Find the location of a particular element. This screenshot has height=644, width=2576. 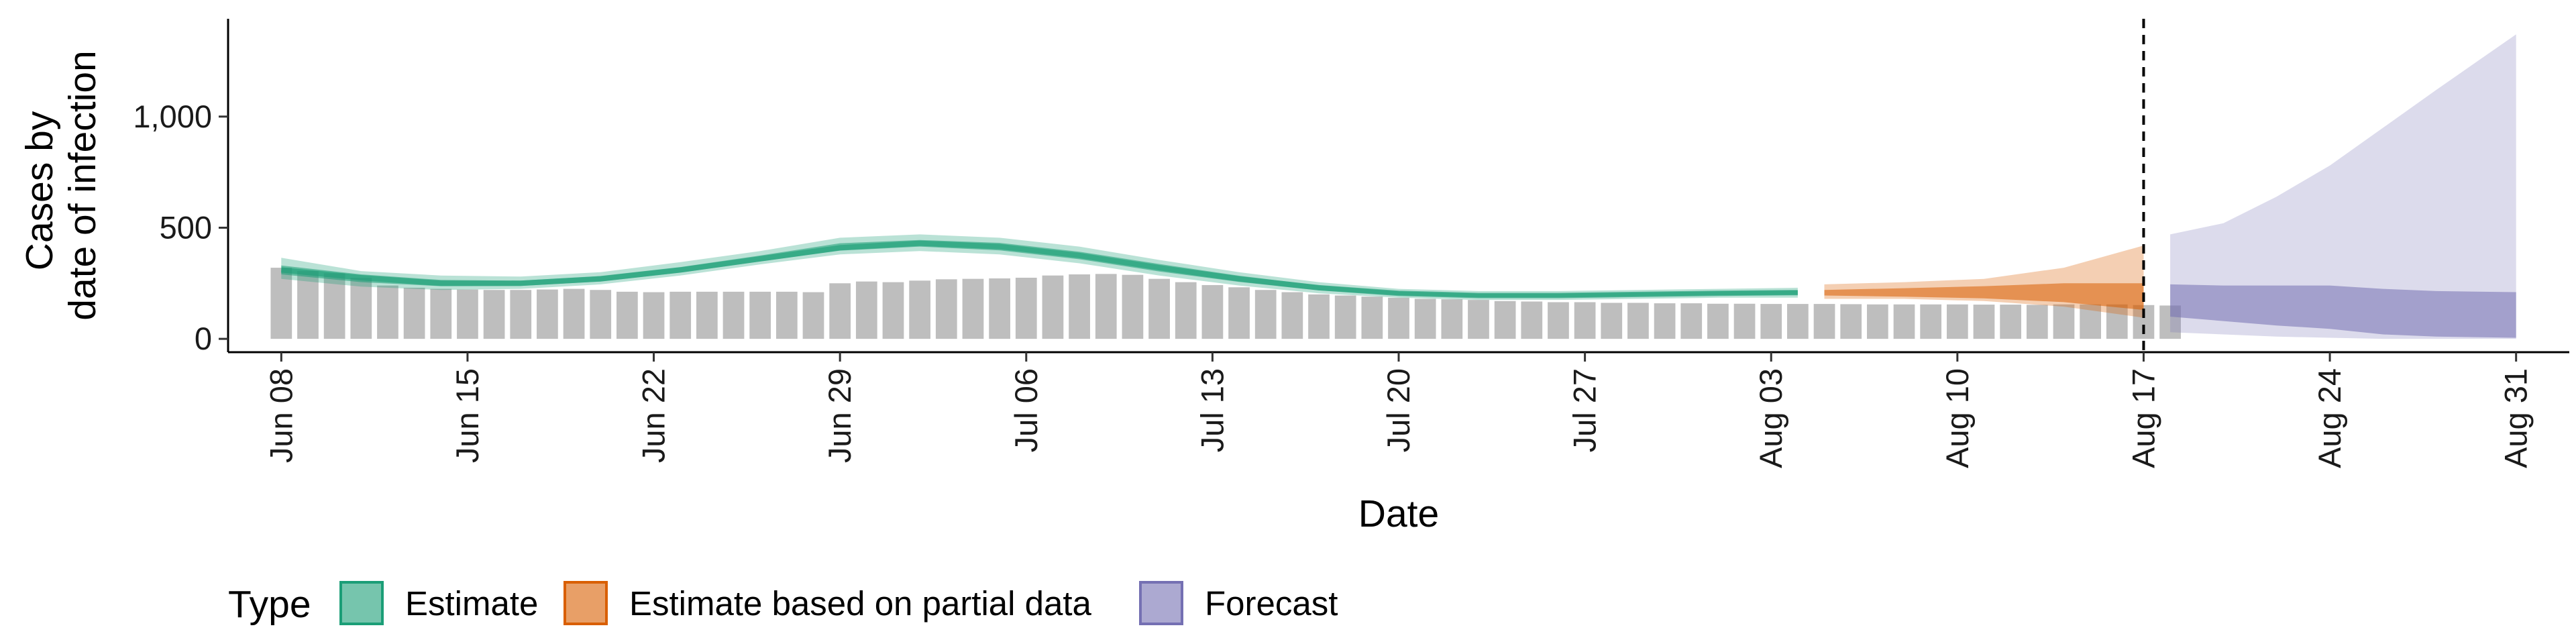

legend-label-forecast: Forecast is located at coordinates (1271, 603).